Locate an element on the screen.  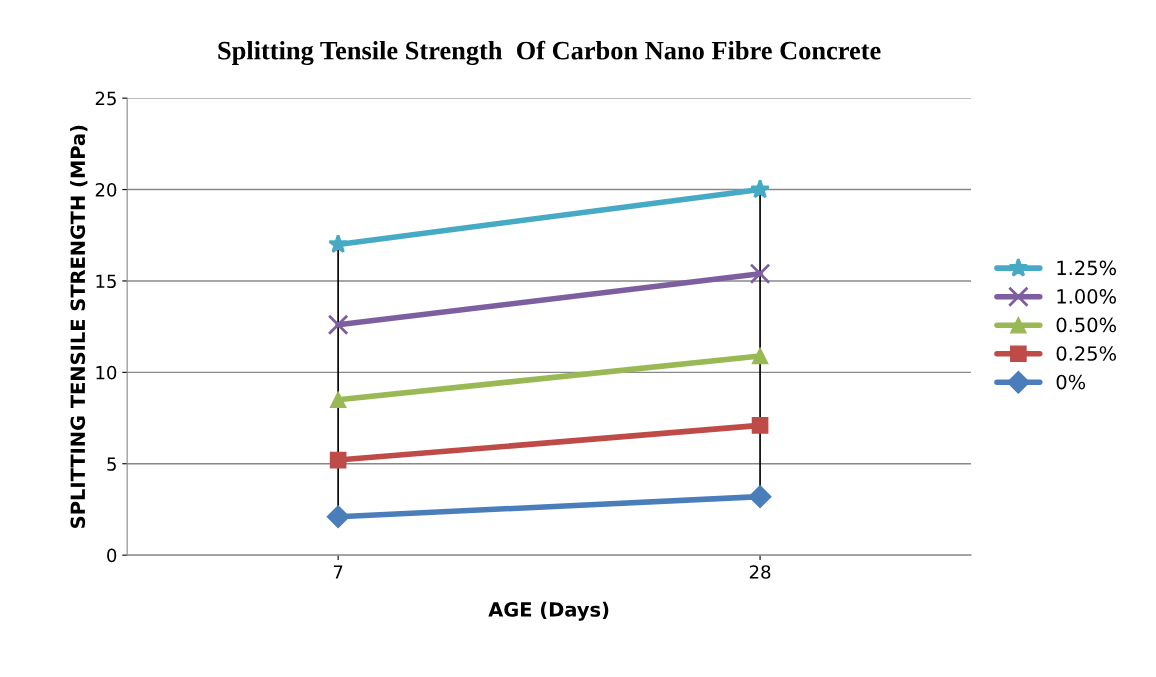
y-tick-label: 20 is located at coordinates (106, 190).